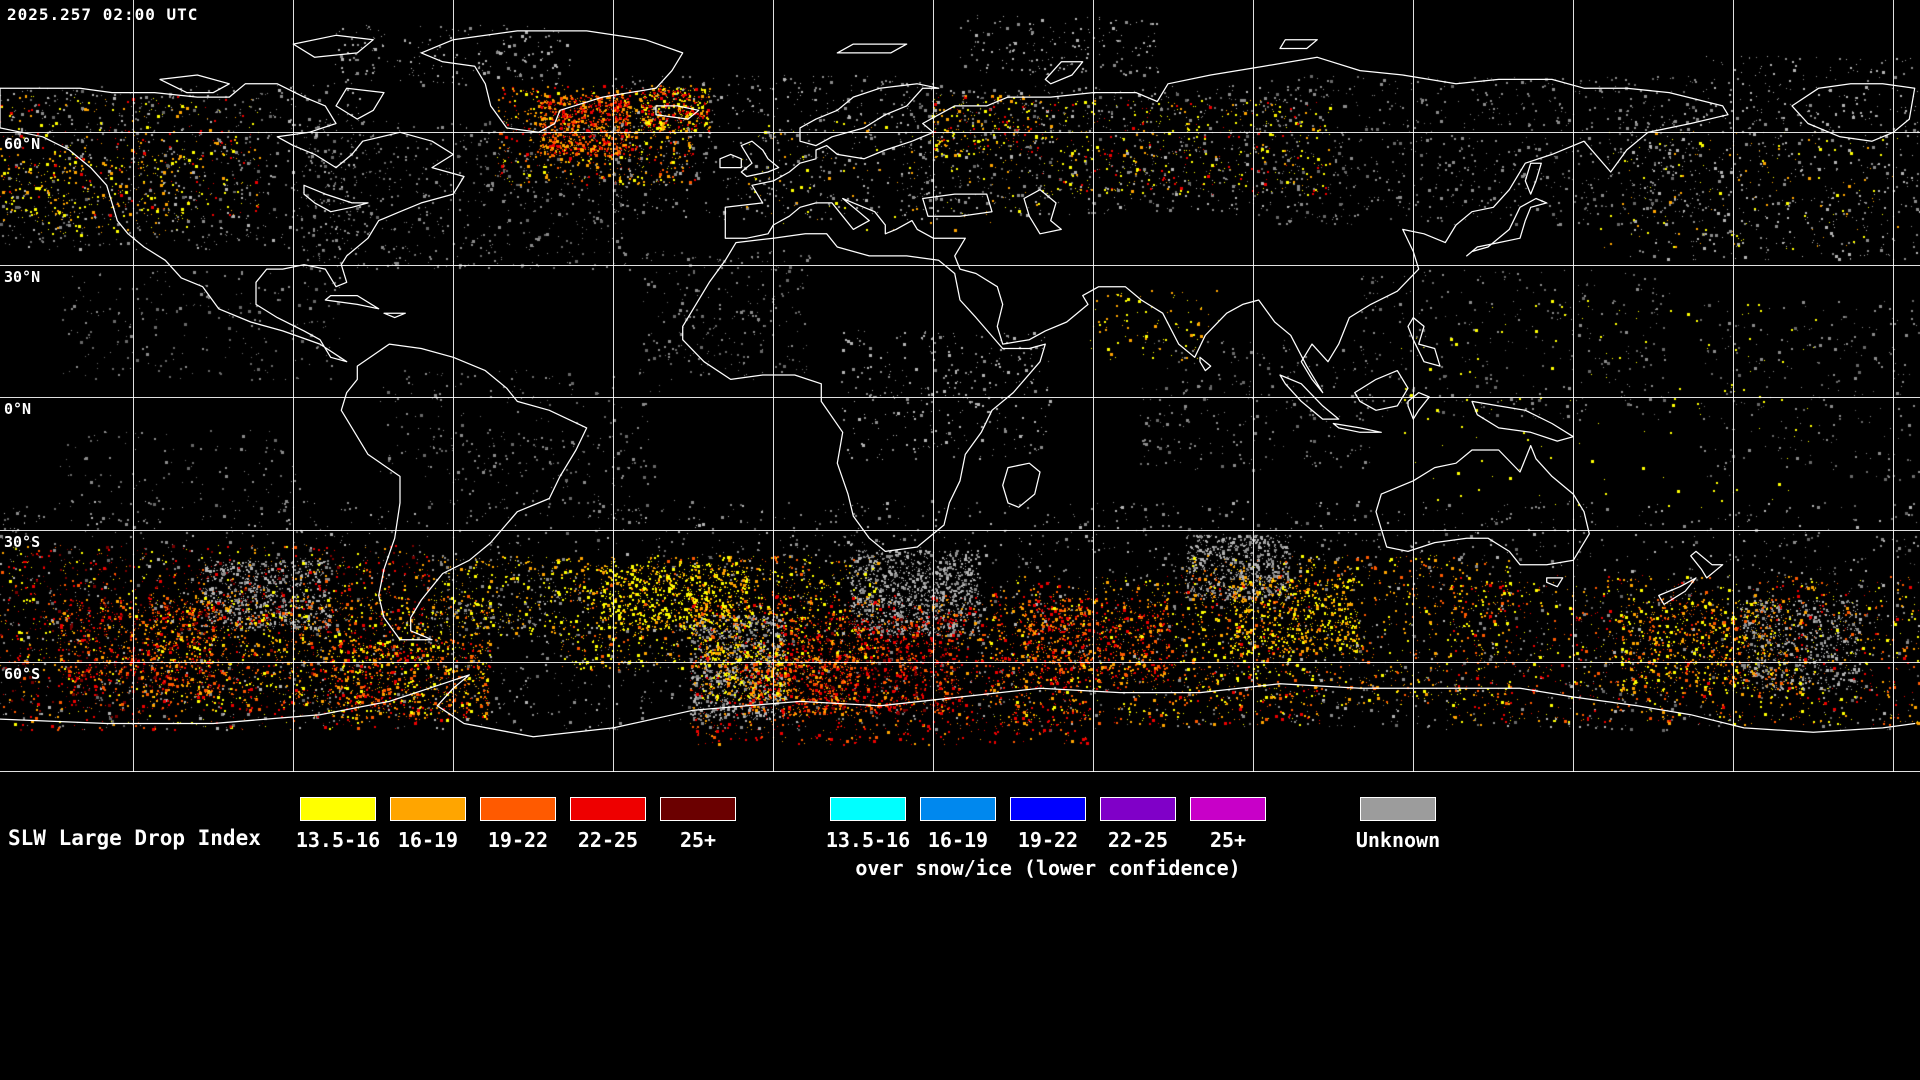  What do you see at coordinates (1298, 44) in the screenshot?
I see `coastline-severnaya-zemlya` at bounding box center [1298, 44].